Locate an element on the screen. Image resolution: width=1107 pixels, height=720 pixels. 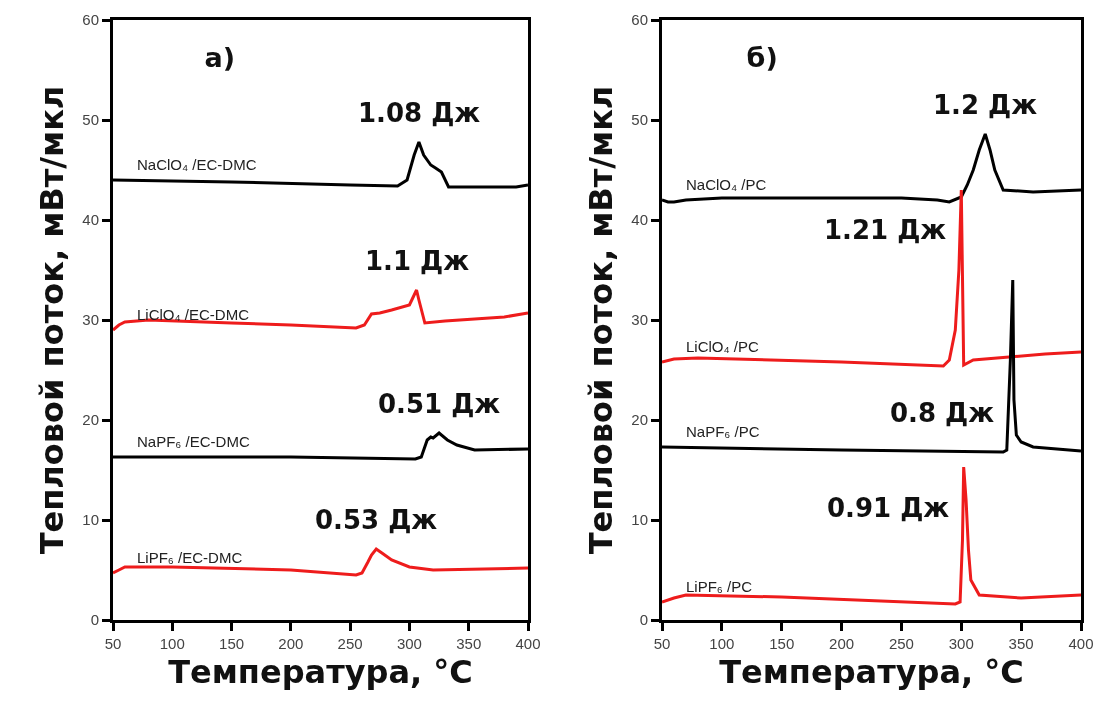
series-label: NaPF₆ /EC-DMC is located at coordinates (193, 441).